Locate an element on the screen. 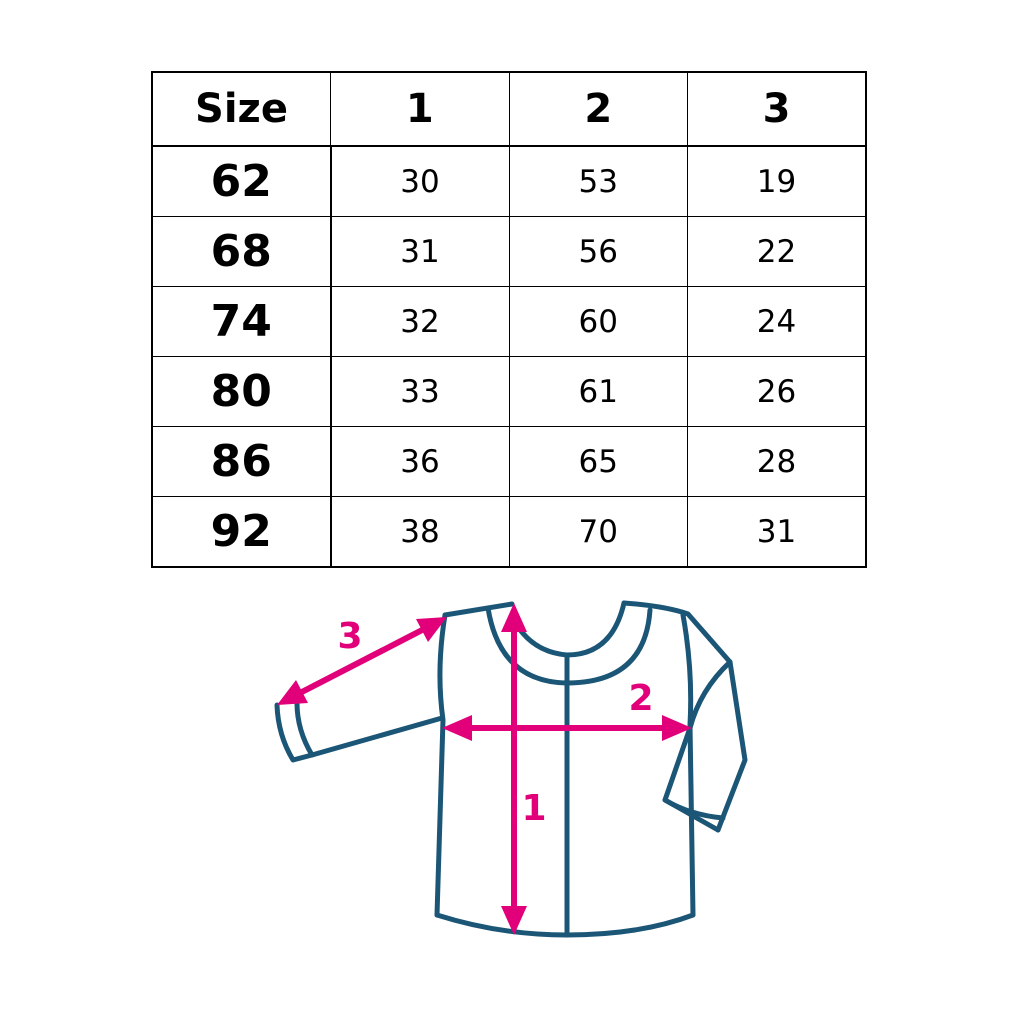 This screenshot has height=1024, width=1024. sleeve-arrow is located at coordinates (362, 661).